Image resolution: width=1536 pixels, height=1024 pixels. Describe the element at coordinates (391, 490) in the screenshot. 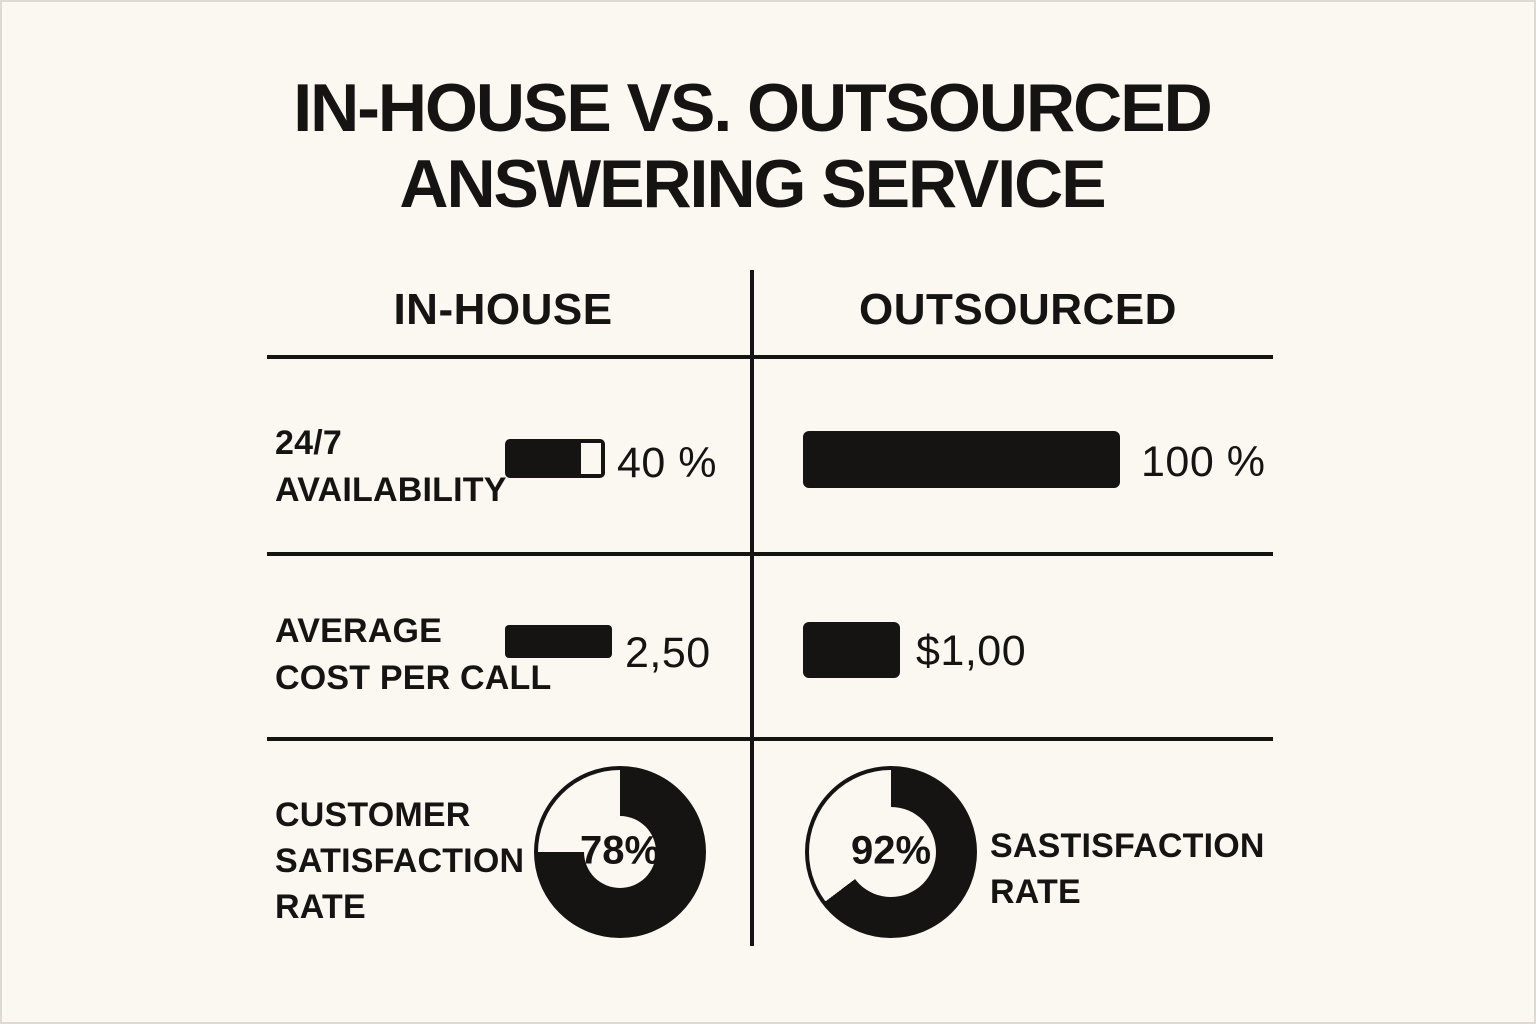

I see `metric-label-availability-line2: AVAILABILITY` at that location.